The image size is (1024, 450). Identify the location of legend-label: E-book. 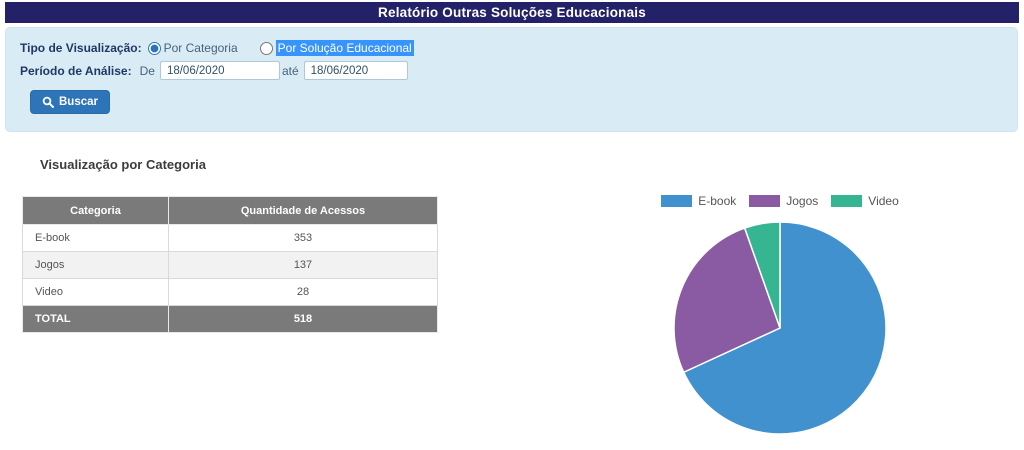
(717, 201).